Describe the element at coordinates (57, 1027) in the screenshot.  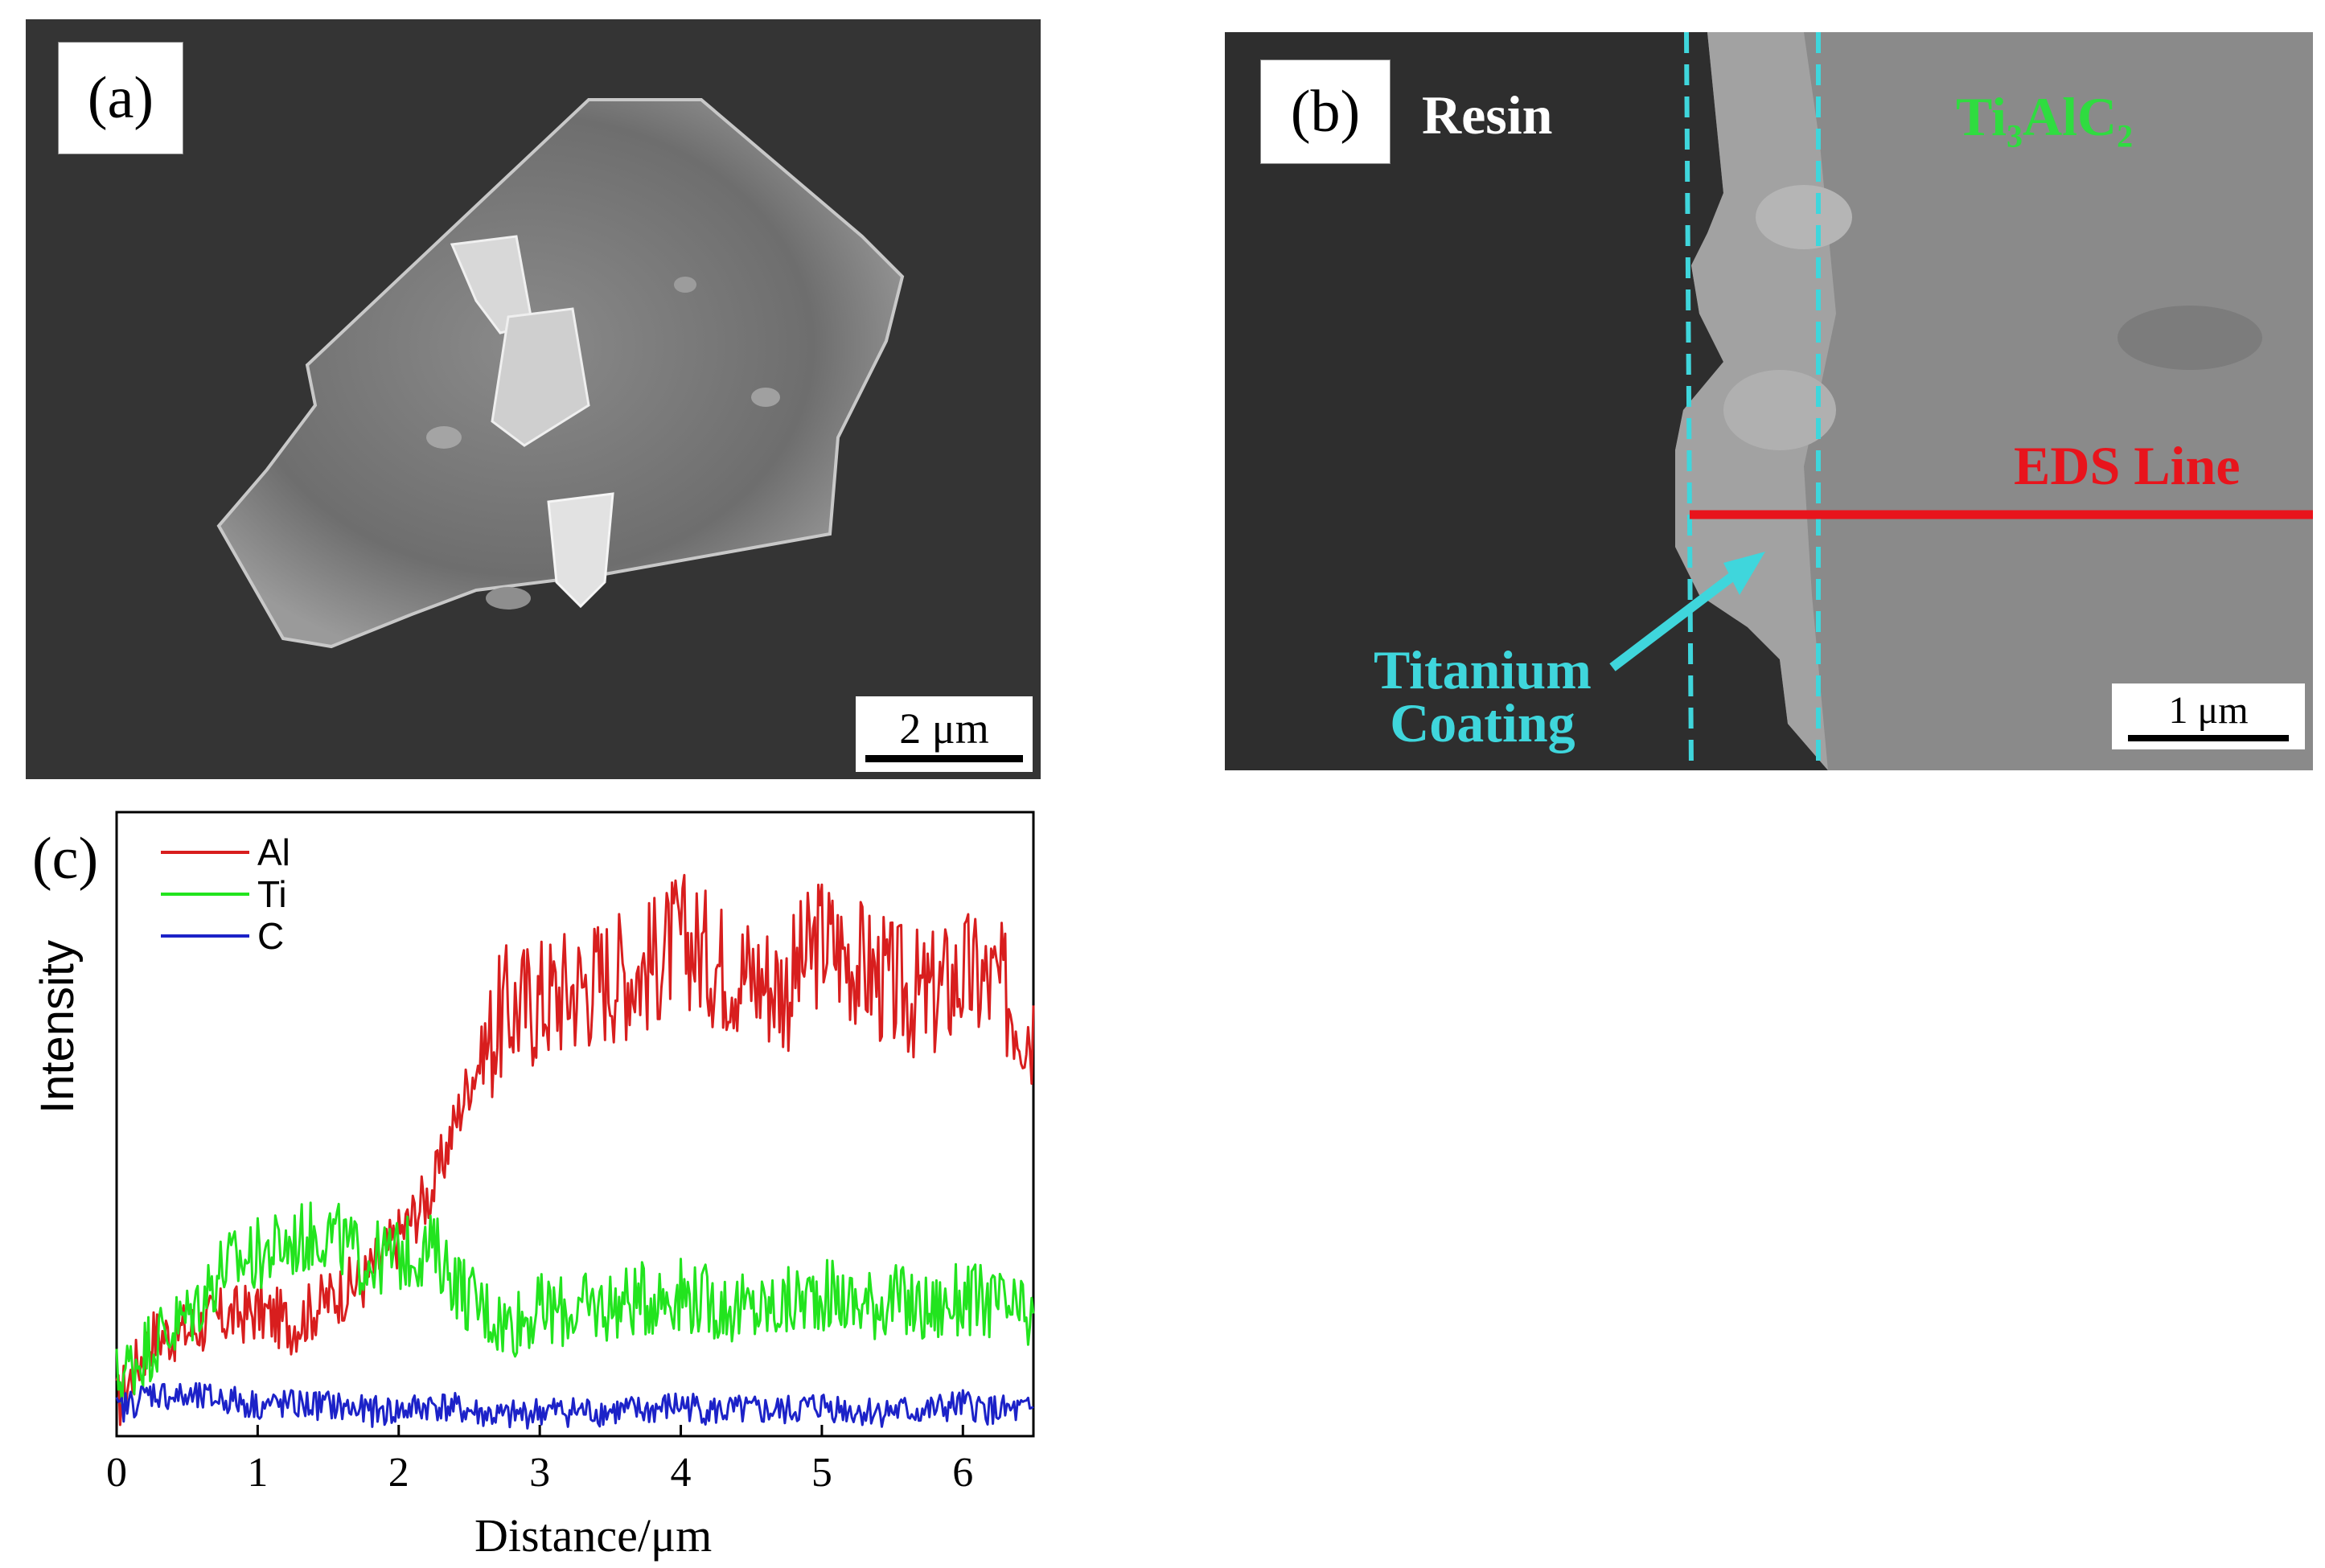
I see `y-axis-label: Intensity` at that location.